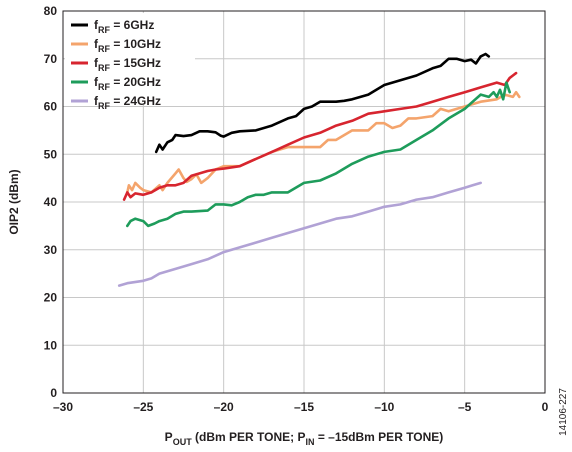  Describe the element at coordinates (143, 407) in the screenshot. I see `x-tick-label: –25` at that location.